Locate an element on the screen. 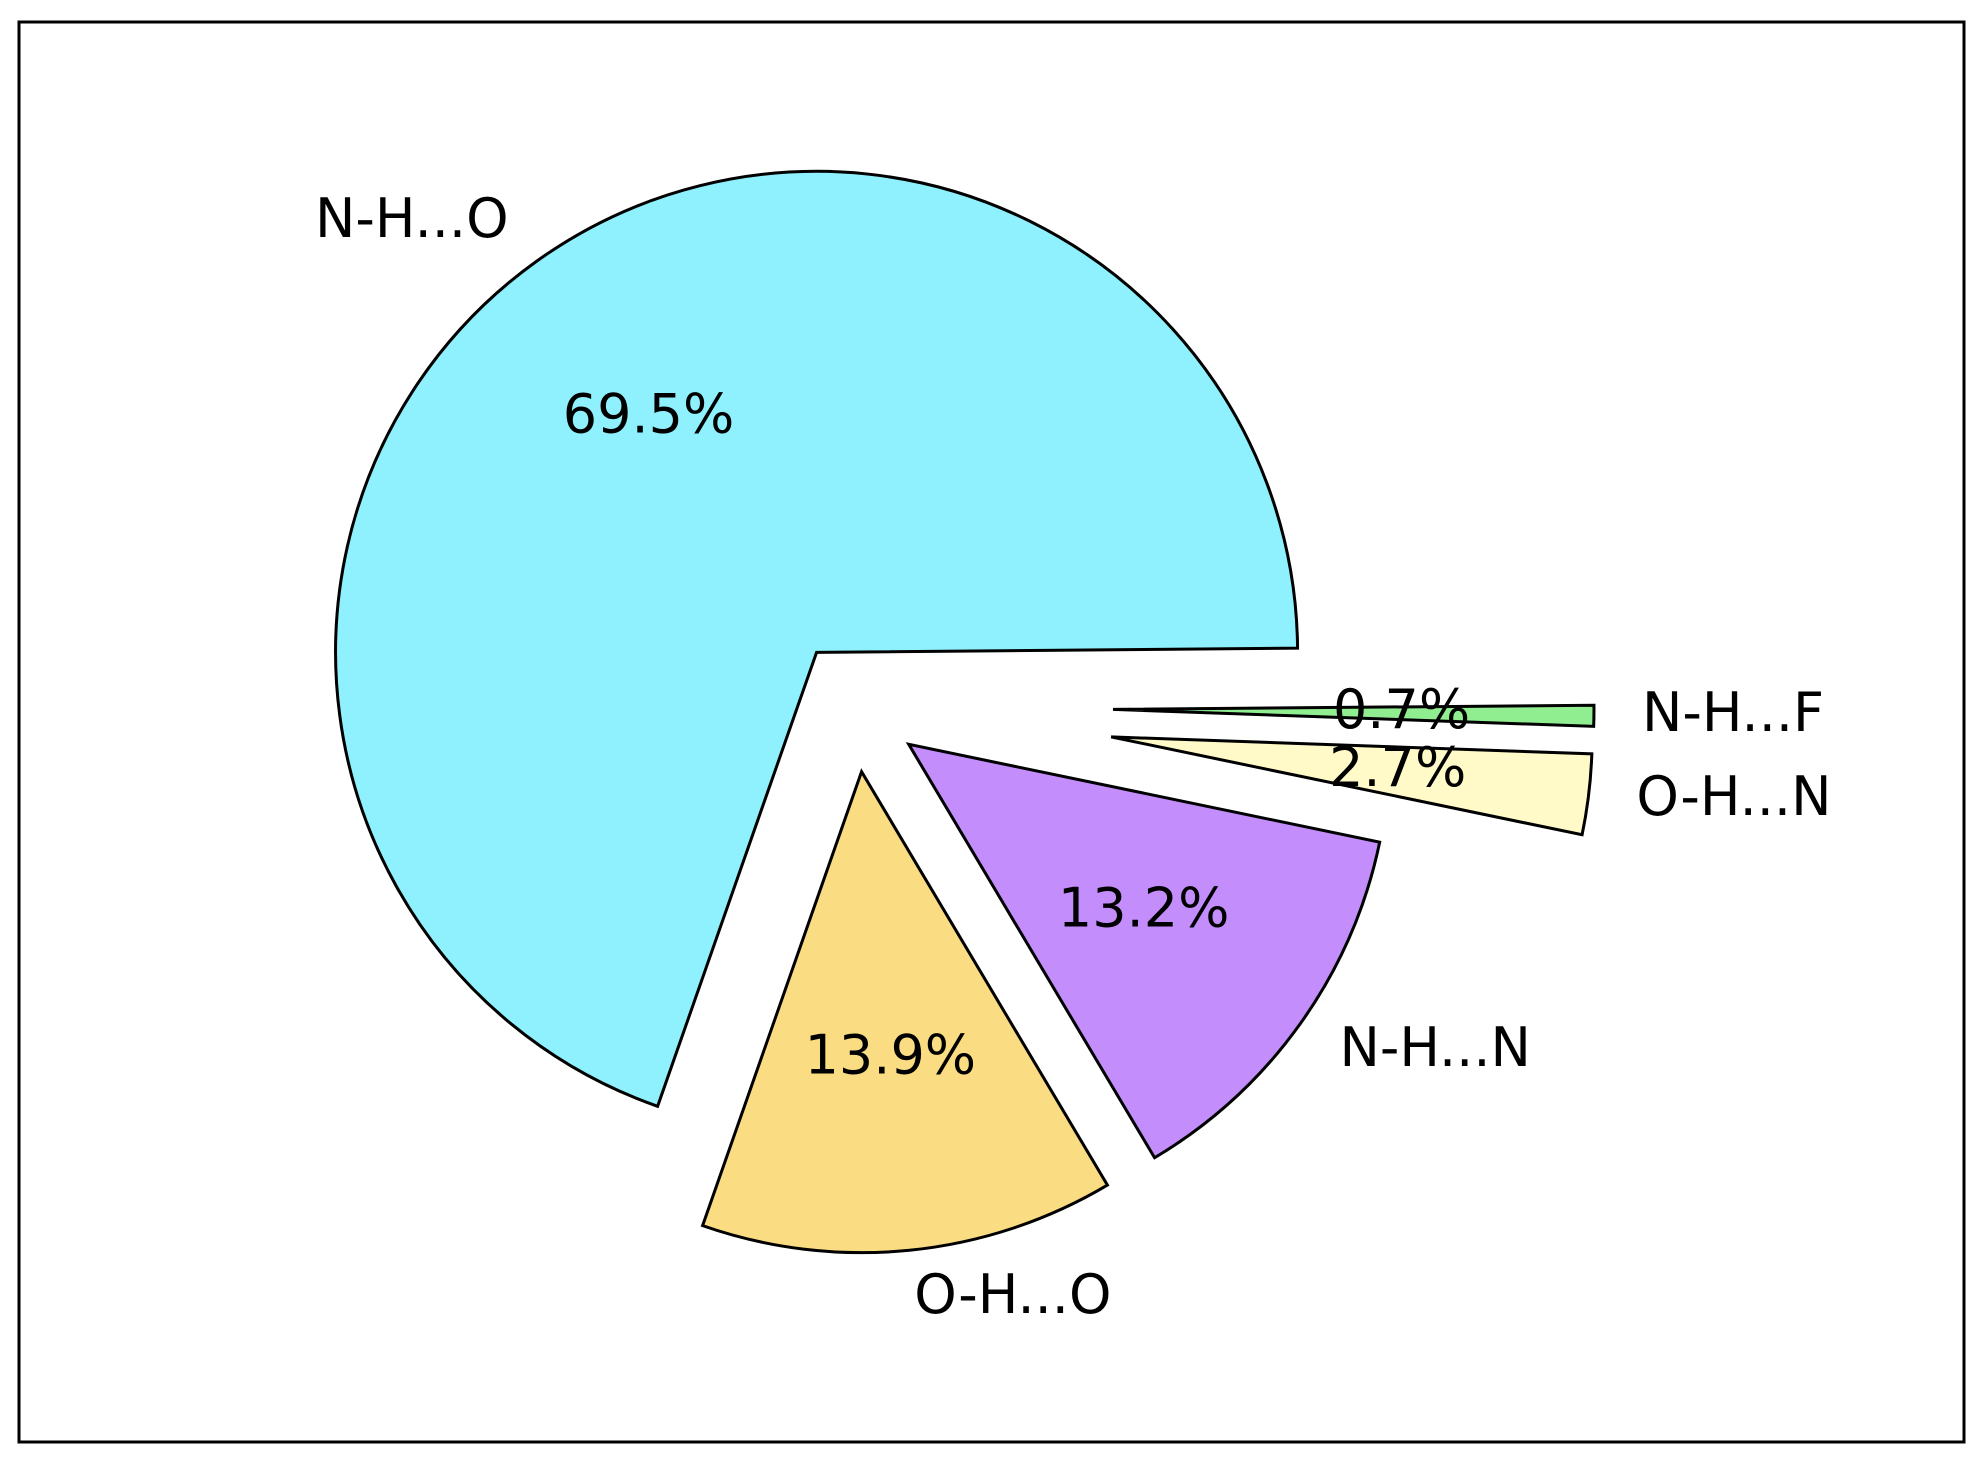 The width and height of the screenshot is (1983, 1463). value-label: 2.7% is located at coordinates (1397, 767).